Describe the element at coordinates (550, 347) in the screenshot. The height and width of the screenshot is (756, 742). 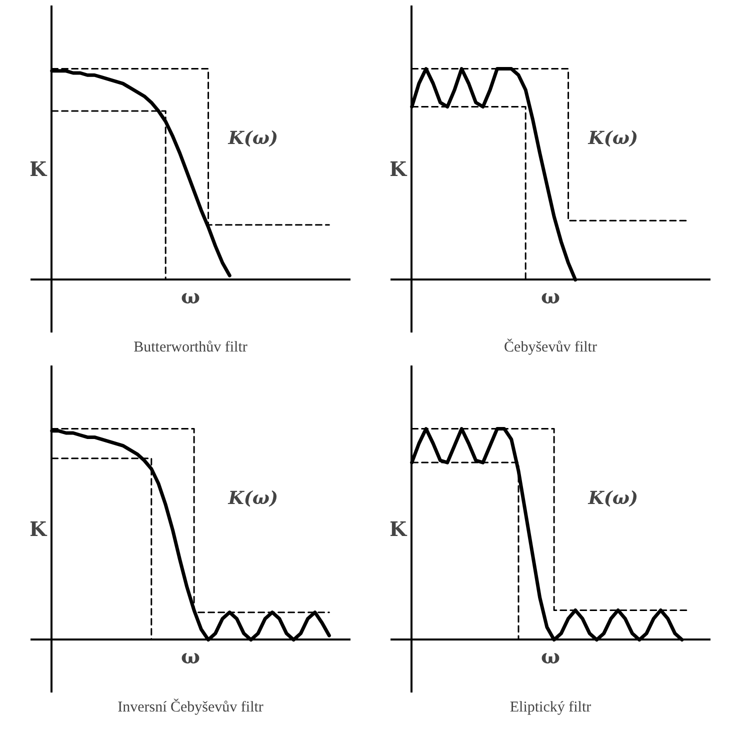
I see `text: Čebyševův filtr` at that location.